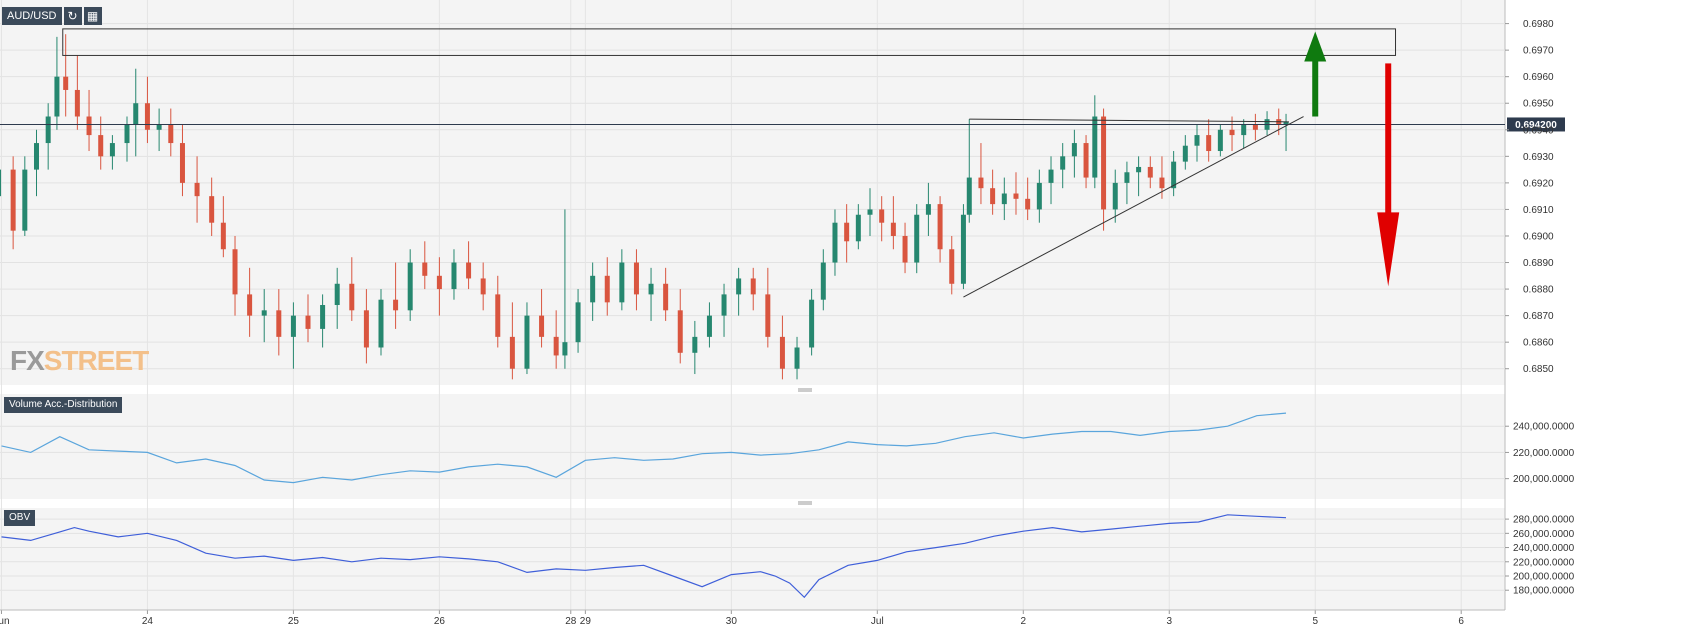  I want to click on price-tick-label: 0.6850, so click(1538, 369).